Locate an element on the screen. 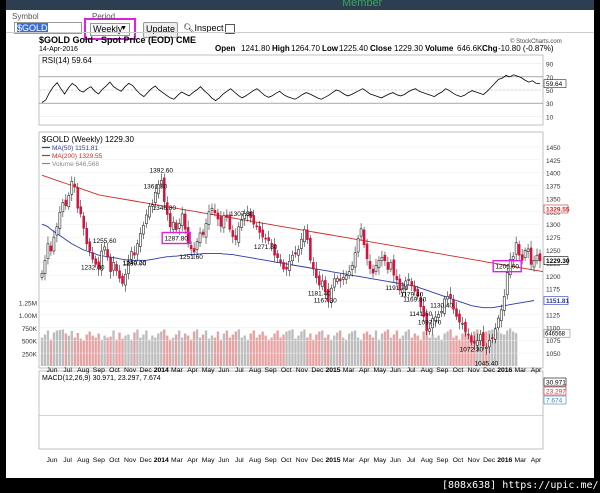  member-link: Member is located at coordinates (362, 4).